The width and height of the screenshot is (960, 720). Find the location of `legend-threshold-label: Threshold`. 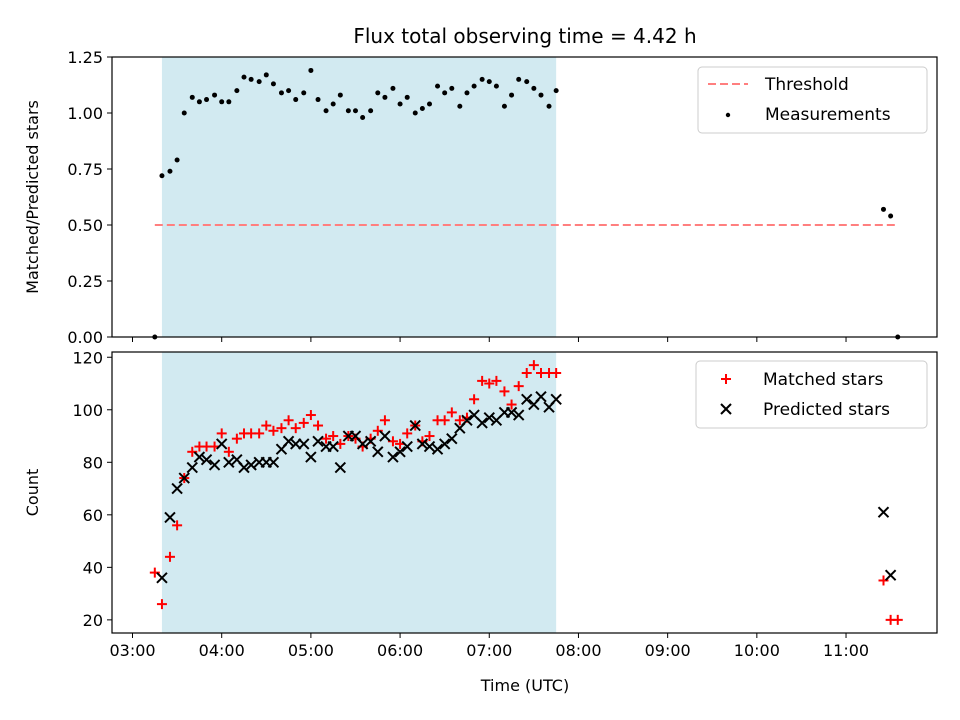

legend-threshold-label: Threshold is located at coordinates (806, 85).